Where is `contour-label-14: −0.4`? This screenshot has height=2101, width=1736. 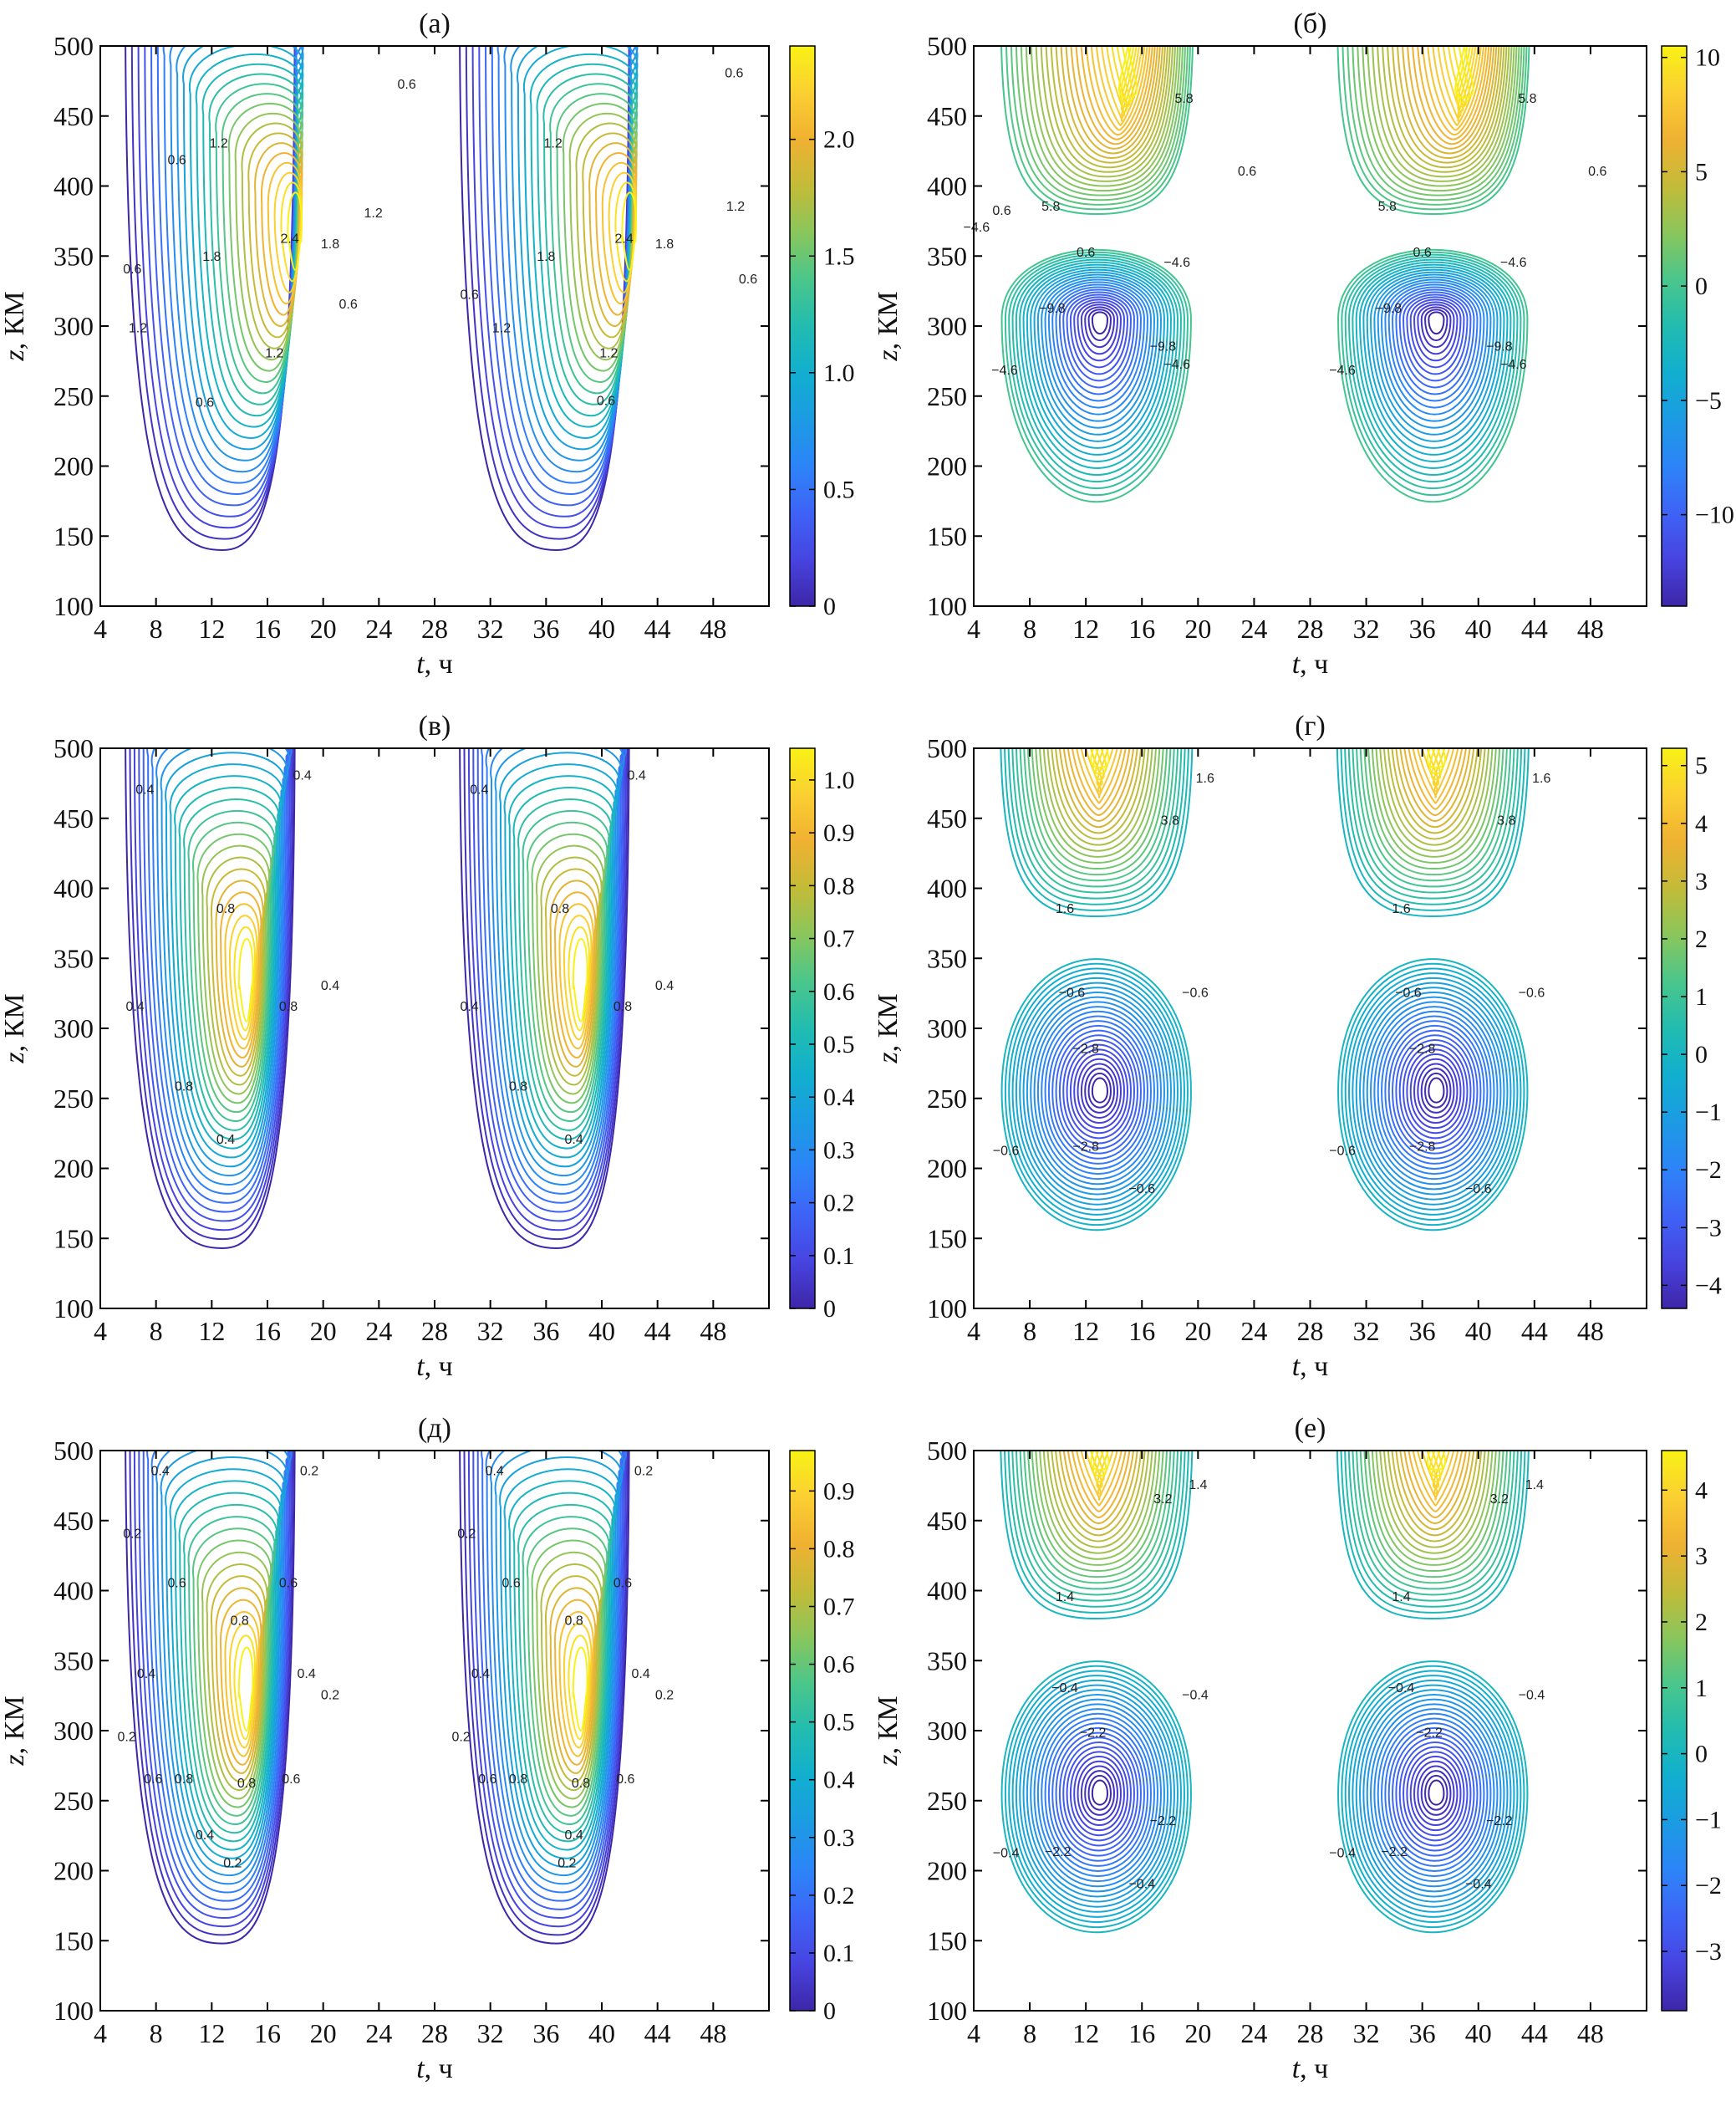 contour-label-14: −0.4 is located at coordinates (1532, 1695).